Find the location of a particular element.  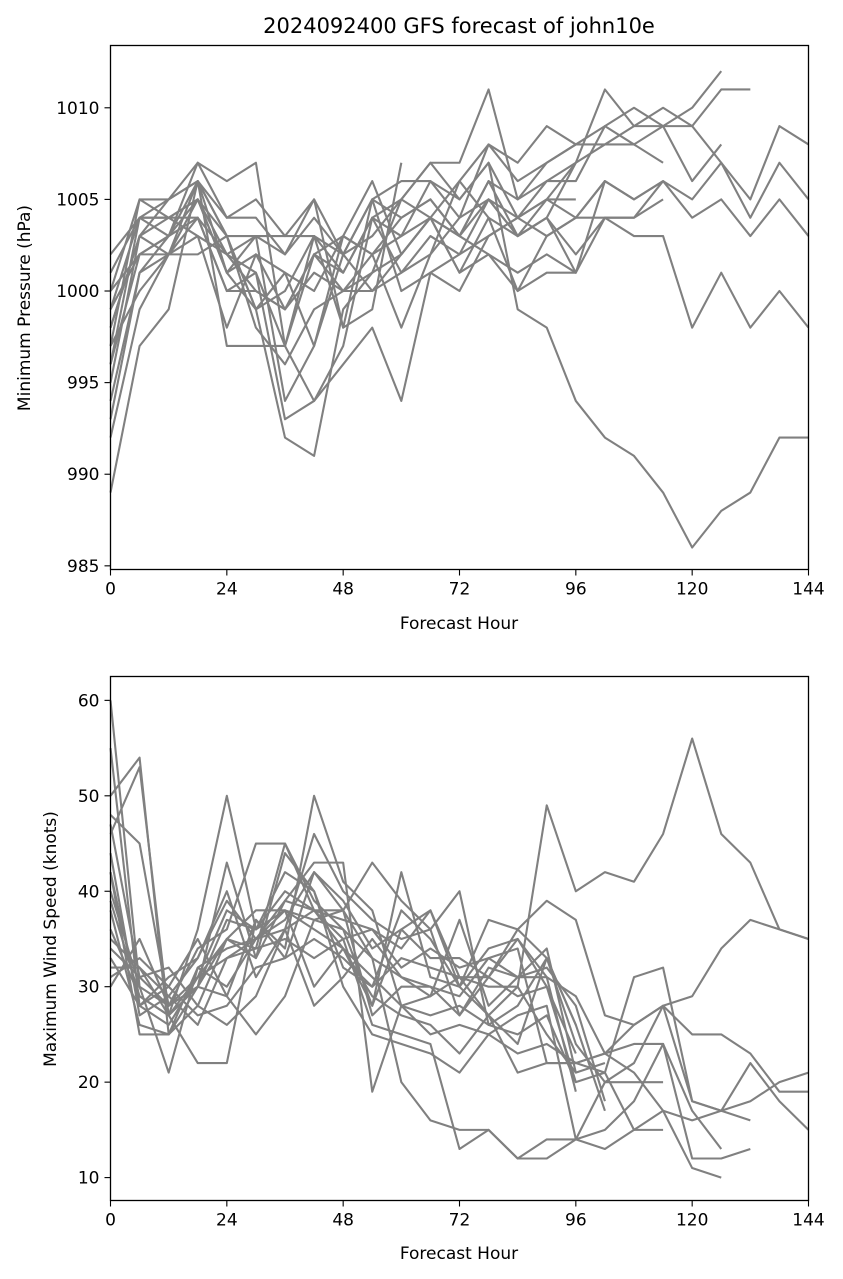

wind-y-tick-label: 60 is located at coordinates (89, 701).